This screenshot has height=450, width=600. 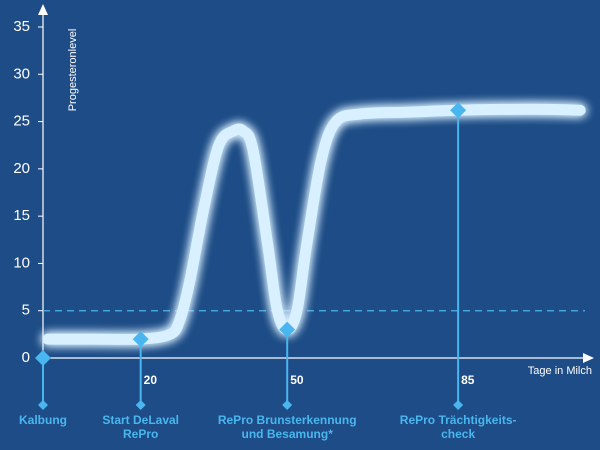 What do you see at coordinates (21, 168) in the screenshot?
I see `y-tick-label: 20` at bounding box center [21, 168].